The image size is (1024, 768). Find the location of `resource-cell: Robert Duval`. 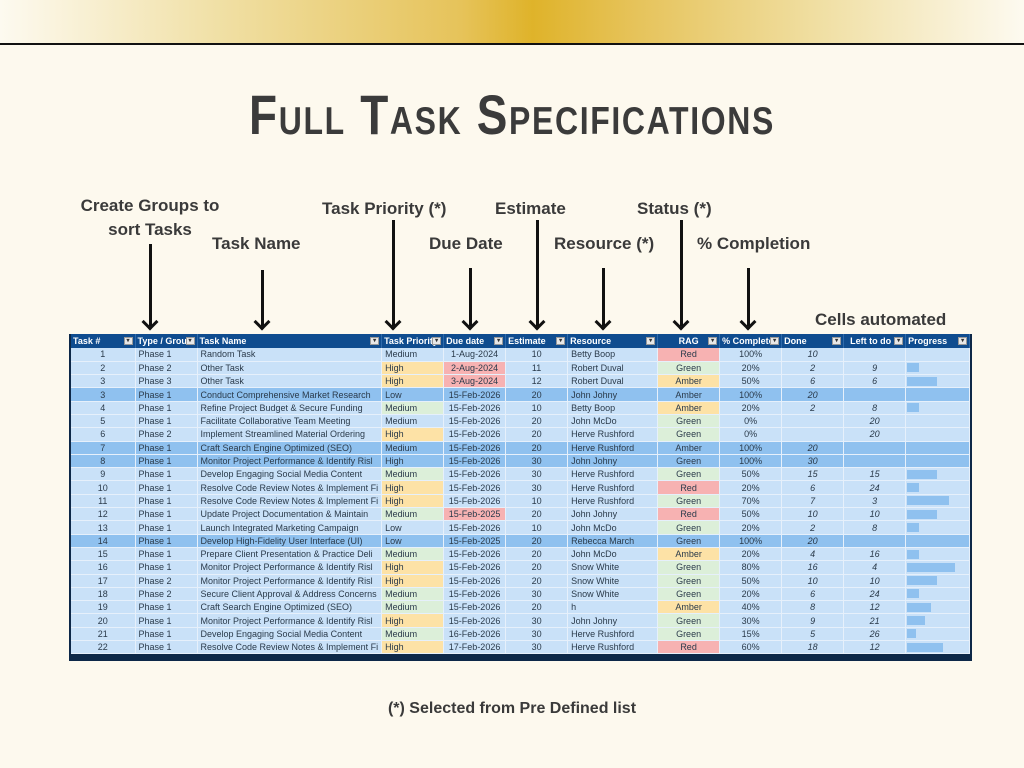

resource-cell: Robert Duval is located at coordinates (613, 381).